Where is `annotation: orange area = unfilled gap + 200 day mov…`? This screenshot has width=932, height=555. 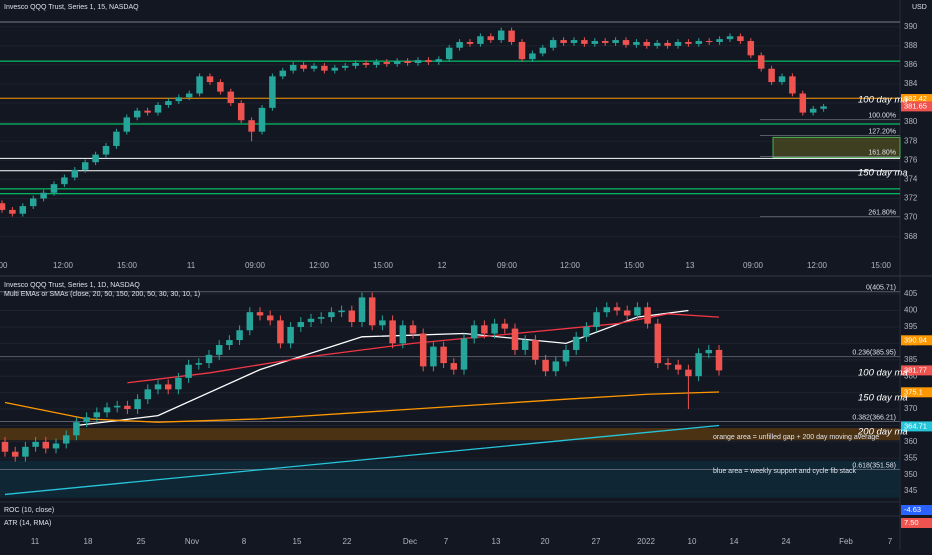
annotation: orange area = unfilled gap + 200 day mov… is located at coordinates (796, 437).